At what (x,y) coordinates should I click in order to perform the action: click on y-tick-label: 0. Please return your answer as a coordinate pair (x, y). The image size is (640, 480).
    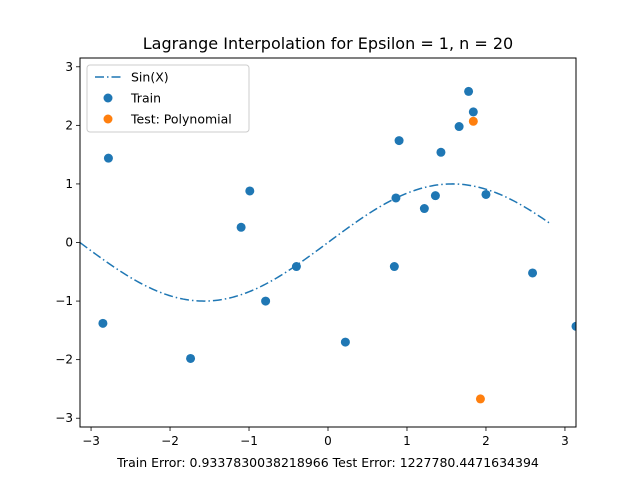
    Looking at the image, I should click on (69, 243).